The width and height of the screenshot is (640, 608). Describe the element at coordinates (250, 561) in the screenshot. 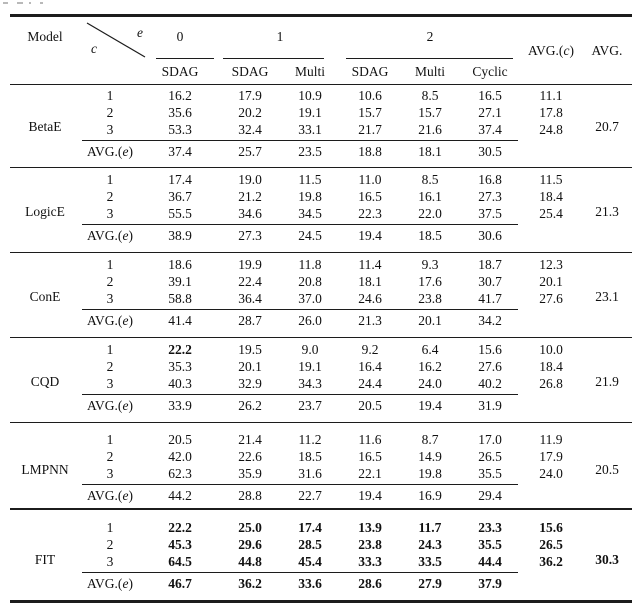

I see `metric-value: 44.8` at that location.